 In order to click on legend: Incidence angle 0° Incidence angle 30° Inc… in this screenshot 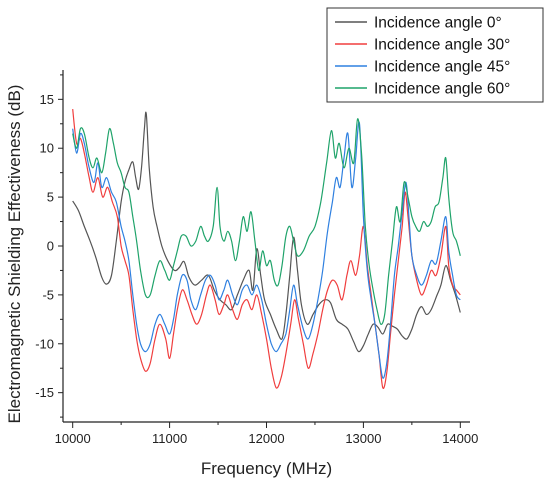, I will do `click(435, 55)`.